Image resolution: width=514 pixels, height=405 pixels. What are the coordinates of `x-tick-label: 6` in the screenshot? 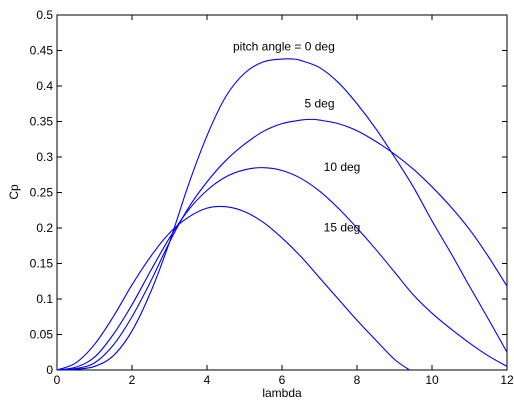 It's located at (282, 380).